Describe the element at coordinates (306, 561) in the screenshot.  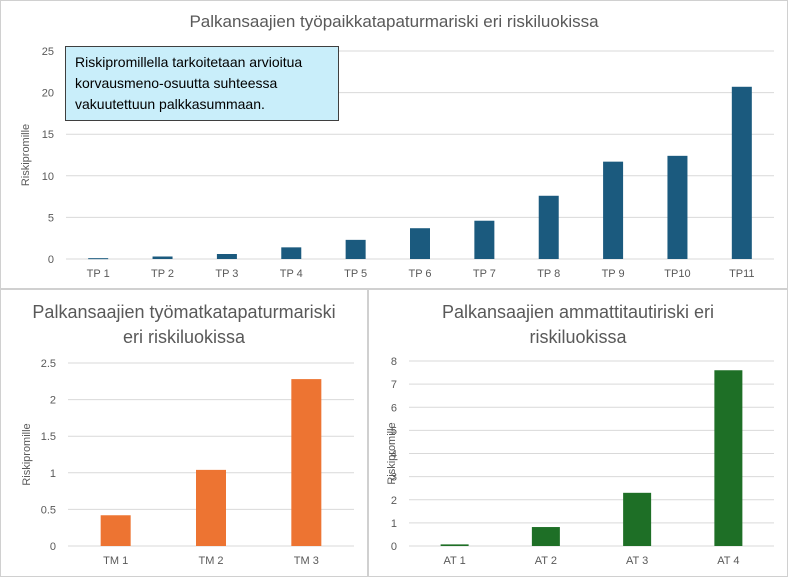
I see `x-tick-label: TM 3` at that location.